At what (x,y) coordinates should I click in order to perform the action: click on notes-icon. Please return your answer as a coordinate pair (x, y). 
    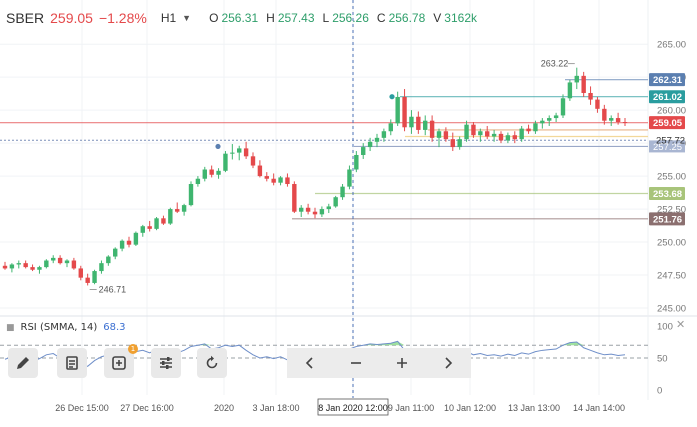
    Looking at the image, I should click on (72, 363).